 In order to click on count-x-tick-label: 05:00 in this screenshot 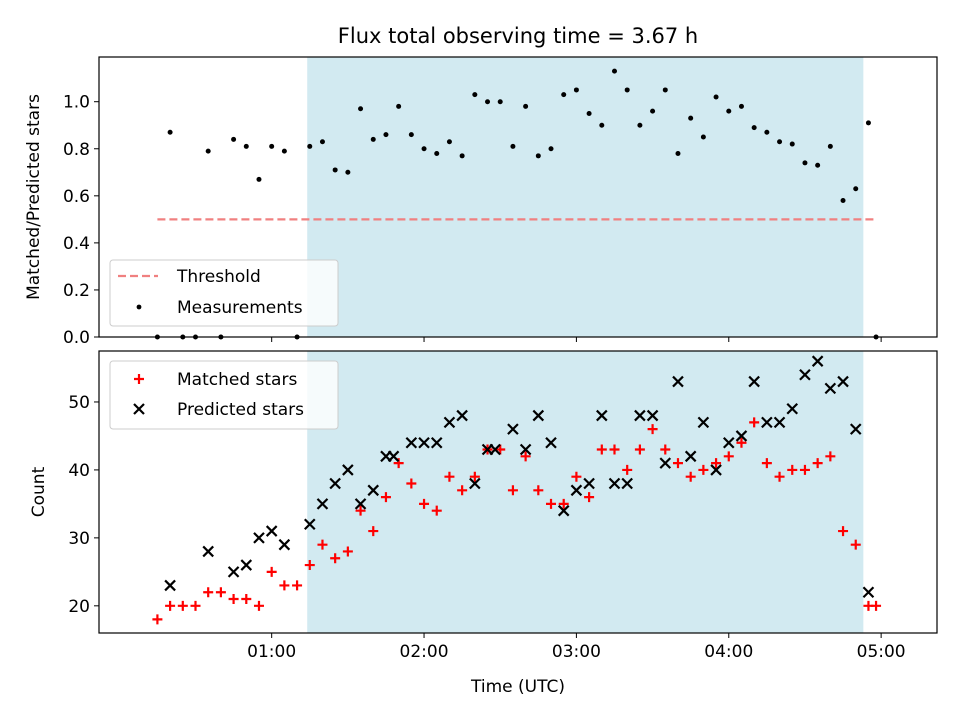, I will do `click(881, 652)`.